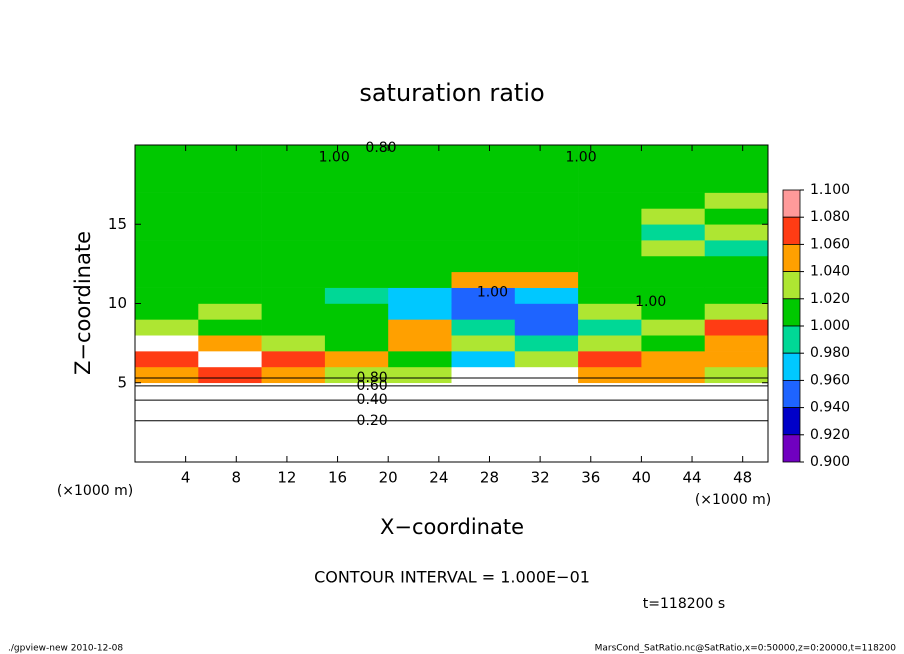  I want to click on contour-label: 0.80, so click(380, 148).